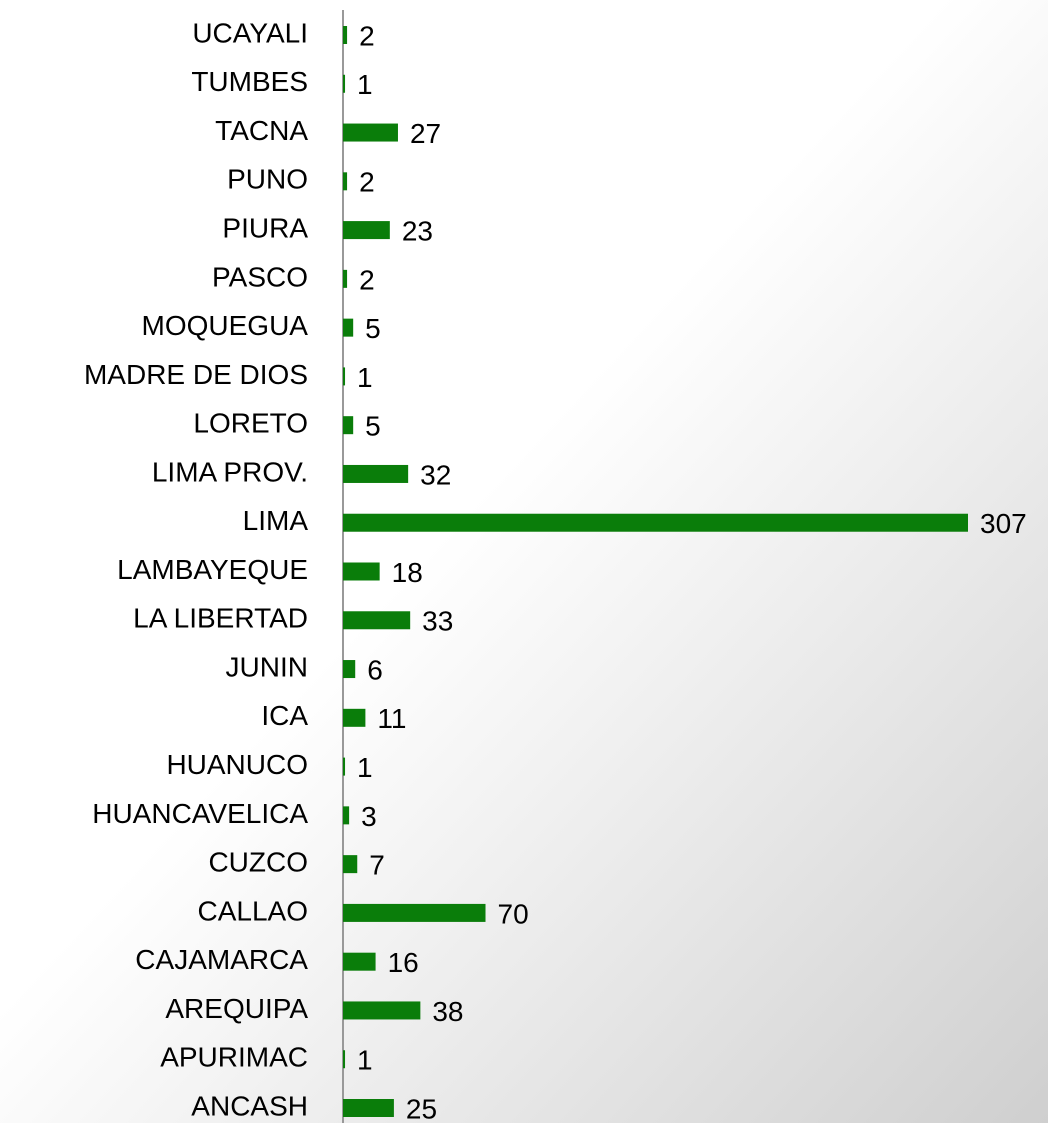  What do you see at coordinates (284, 715) in the screenshot?
I see `category-label: ICA` at bounding box center [284, 715].